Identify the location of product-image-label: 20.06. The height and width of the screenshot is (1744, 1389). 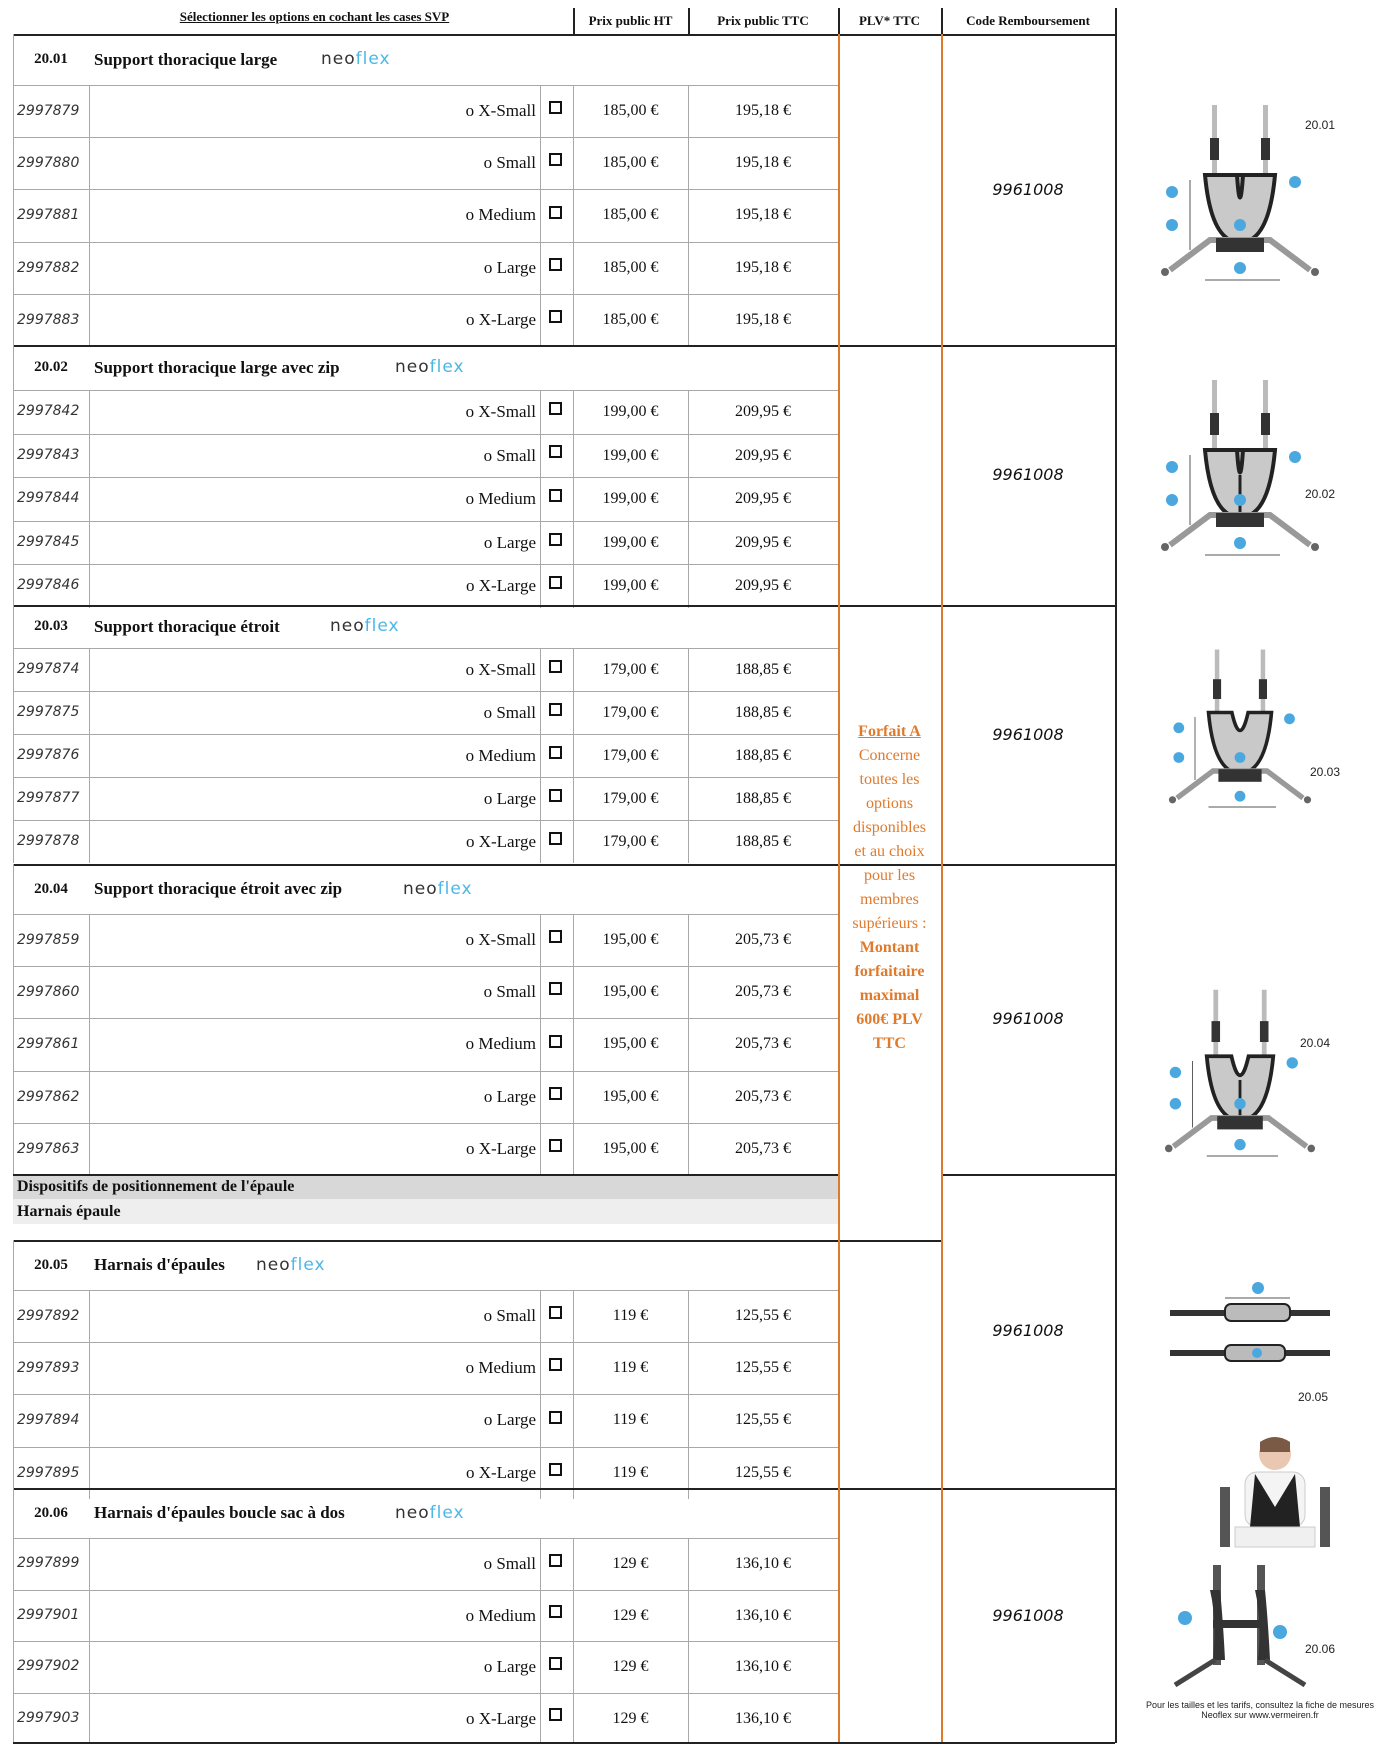
(1320, 1649).